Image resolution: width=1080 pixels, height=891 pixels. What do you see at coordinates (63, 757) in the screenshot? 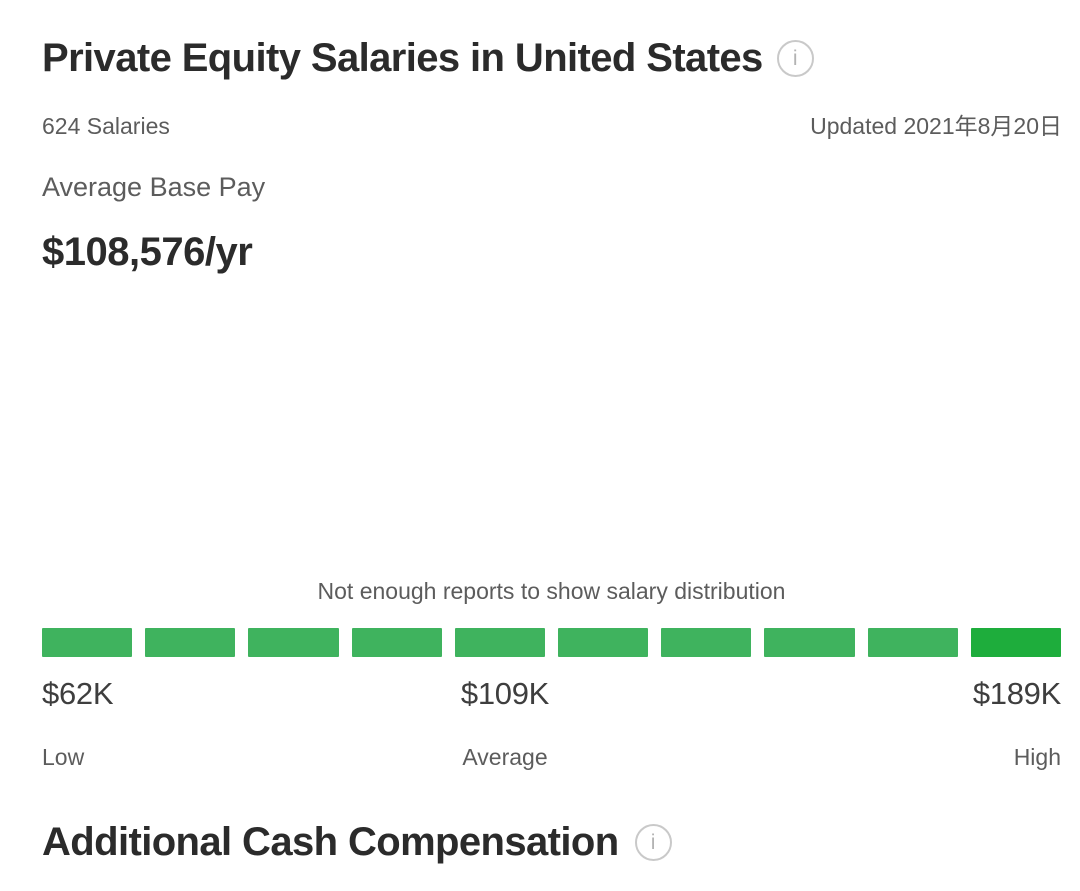
I see `range-low-label: Low` at bounding box center [63, 757].